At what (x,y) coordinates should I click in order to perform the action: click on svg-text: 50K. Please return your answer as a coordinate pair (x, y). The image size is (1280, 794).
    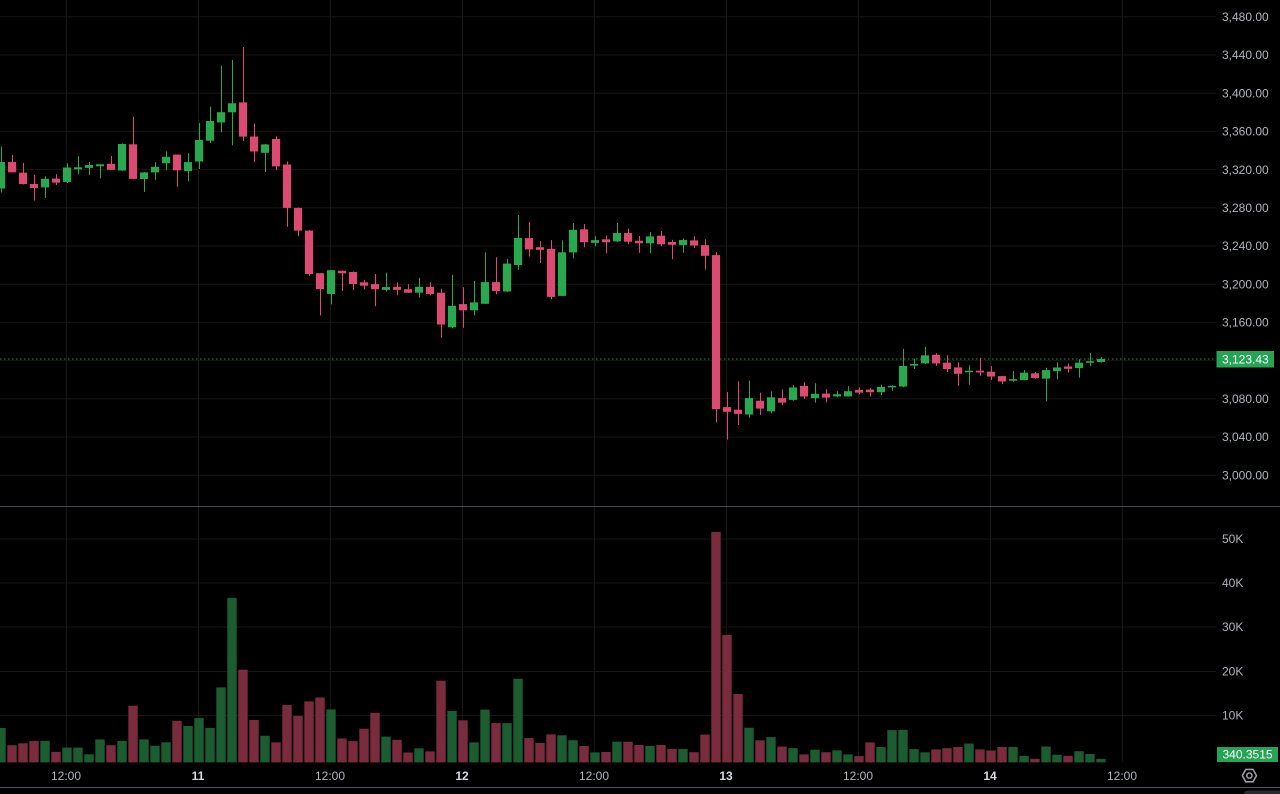
    Looking at the image, I should click on (1232, 539).